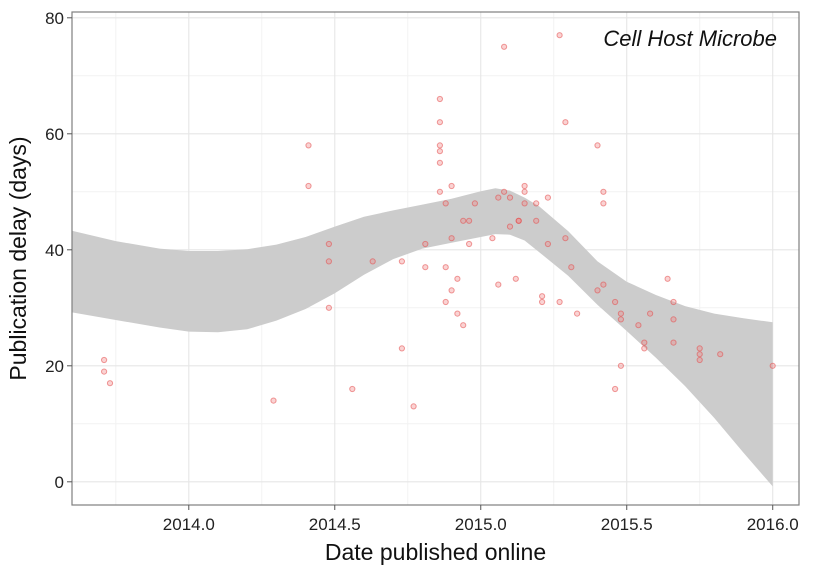 The image size is (825, 570). I want to click on x-tick-label: 2015.0, so click(481, 524).